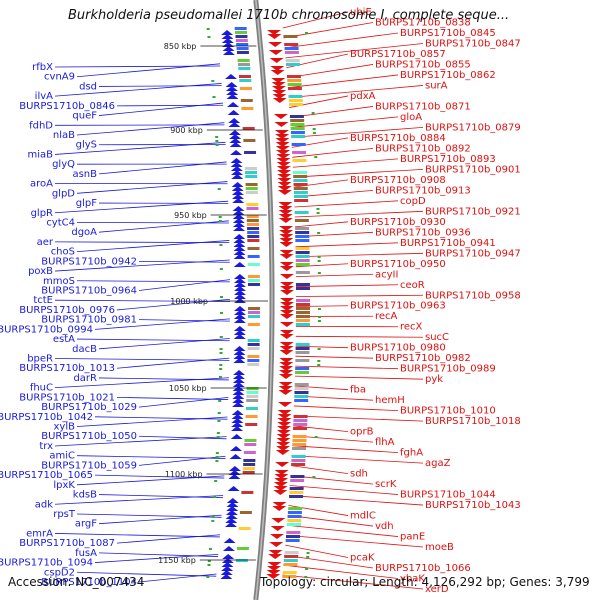  Describe the element at coordinates (363, 96) in the screenshot. I see `reverse-gene-label: pdxA` at that location.